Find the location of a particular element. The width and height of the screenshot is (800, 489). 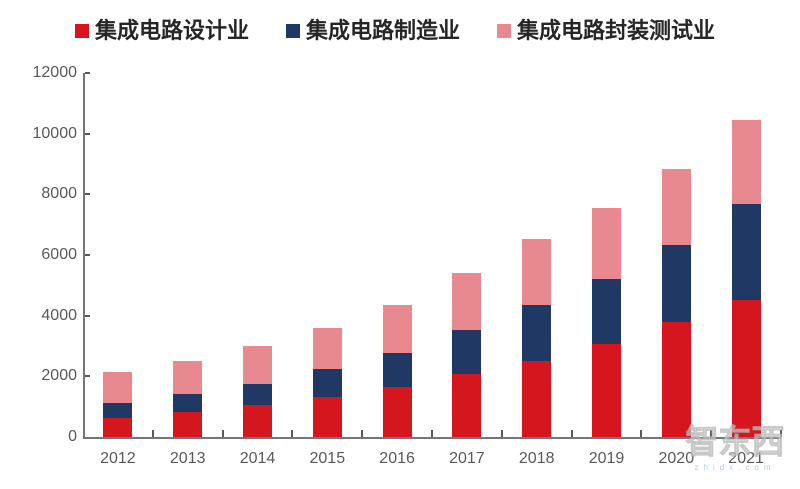

legend-label: 集成电路设计业 is located at coordinates (172, 30).